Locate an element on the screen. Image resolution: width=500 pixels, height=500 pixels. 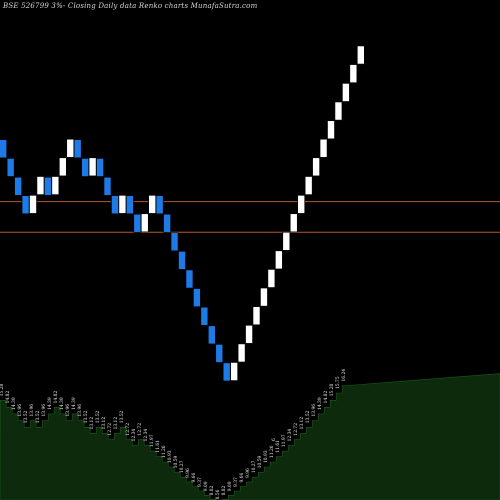
volume-label: 9.96 is located at coordinates (248, 473).